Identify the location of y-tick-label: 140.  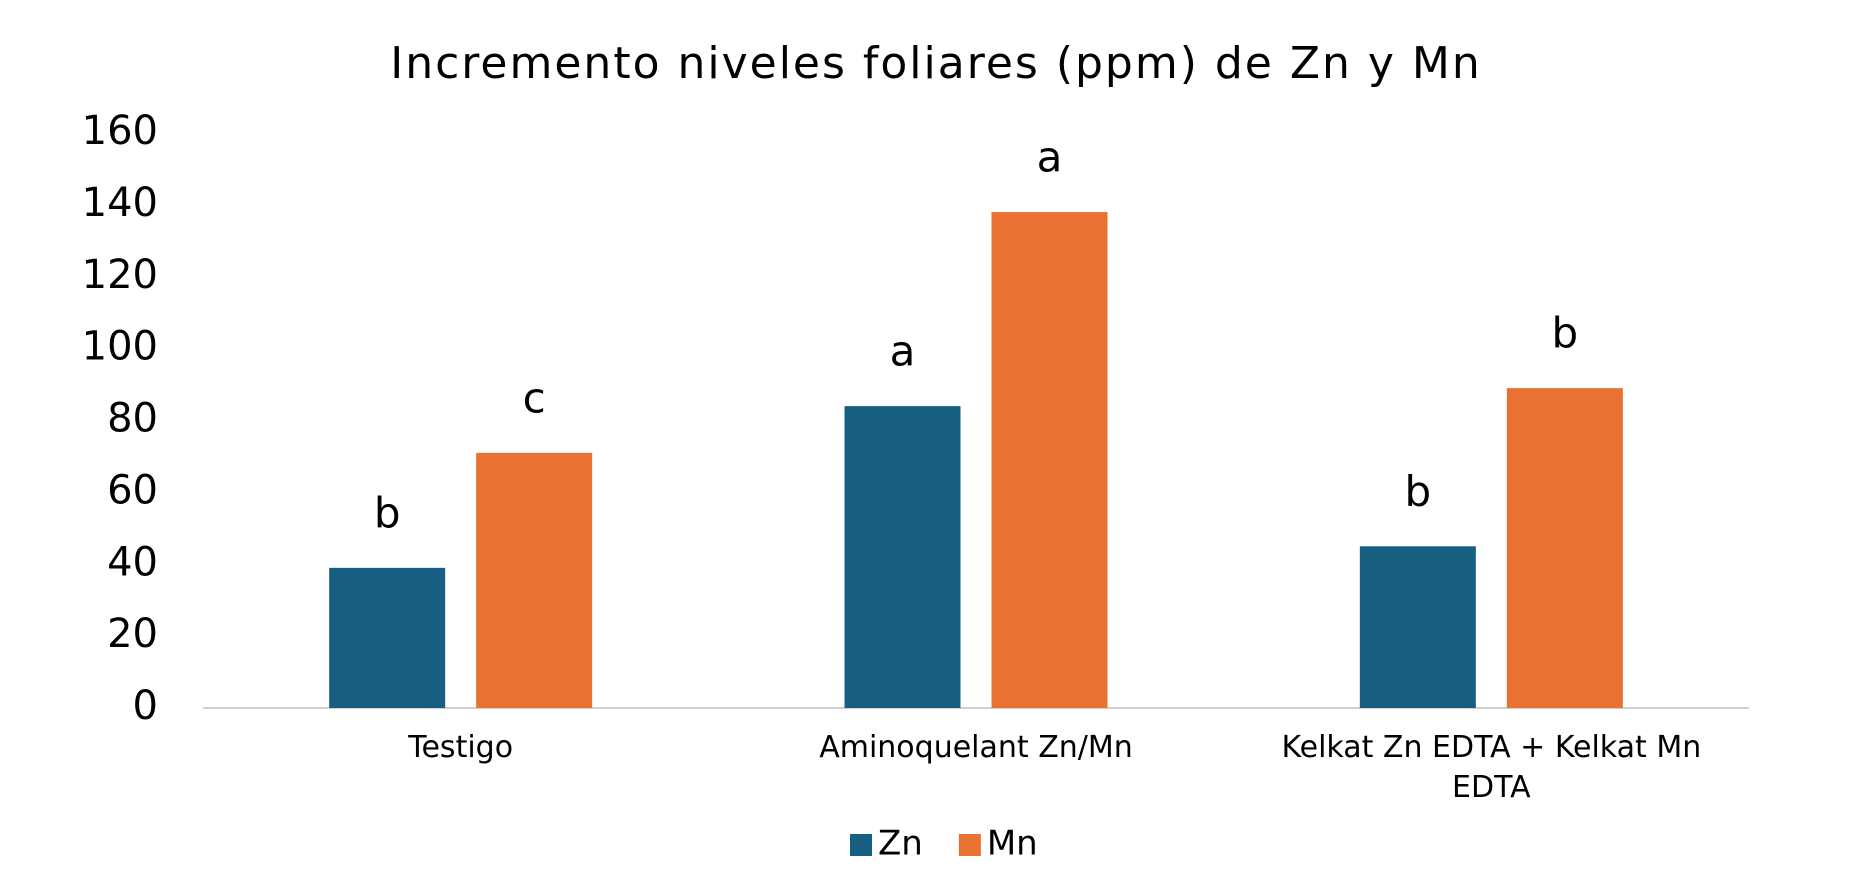
(120, 203).